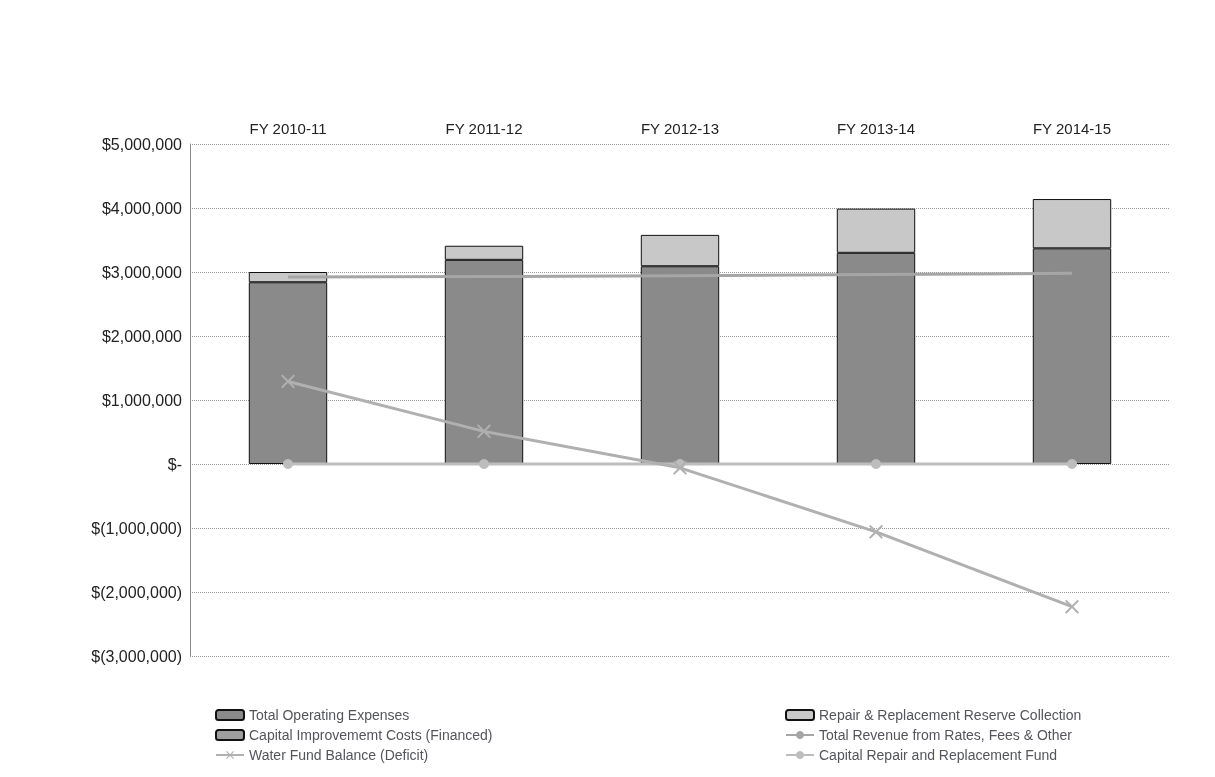  Describe the element at coordinates (484, 128) in the screenshot. I see `x-tick-label: FY 2011-12` at that location.